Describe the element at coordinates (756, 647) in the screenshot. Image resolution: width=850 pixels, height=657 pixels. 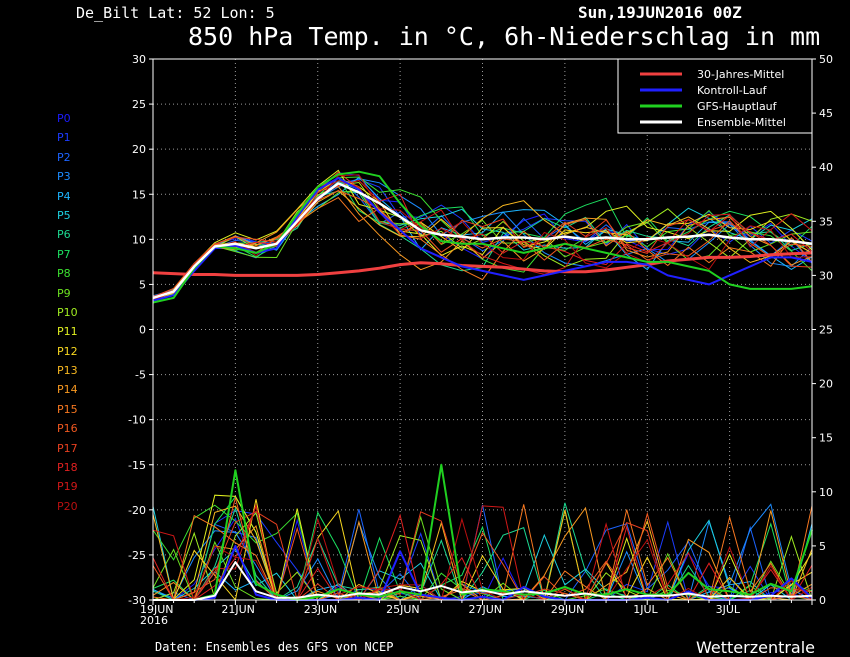
I see `brand-label: Wetterzentrale` at that location.